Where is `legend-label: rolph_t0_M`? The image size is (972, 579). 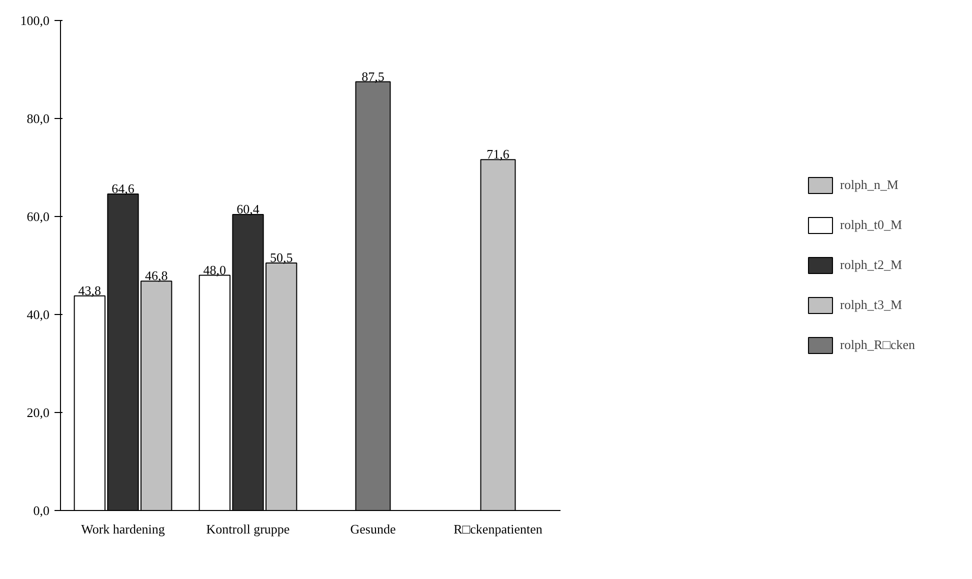 legend-label: rolph_t0_M is located at coordinates (871, 225).